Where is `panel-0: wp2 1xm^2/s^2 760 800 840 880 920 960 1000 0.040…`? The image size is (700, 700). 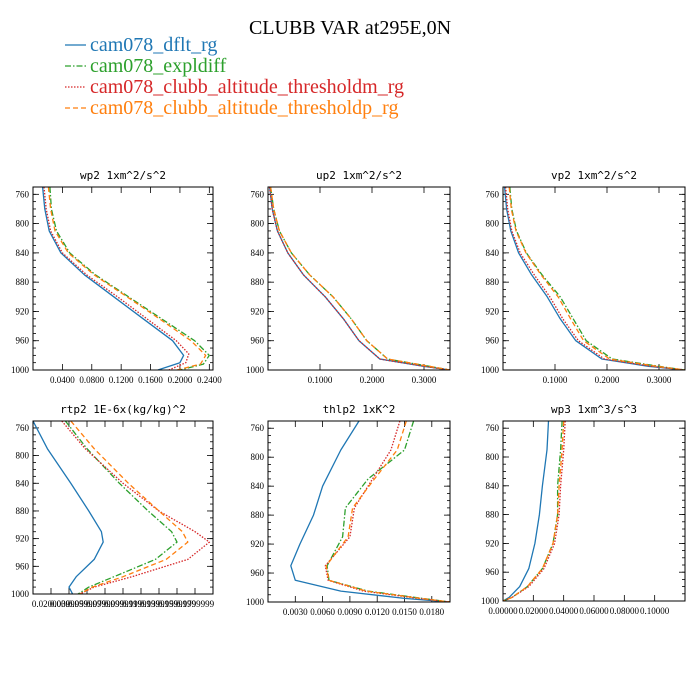 panel-0: wp2 1xm^2/s^2 760 800 840 880 920 960 1000 0.040… is located at coordinates (116, 277).